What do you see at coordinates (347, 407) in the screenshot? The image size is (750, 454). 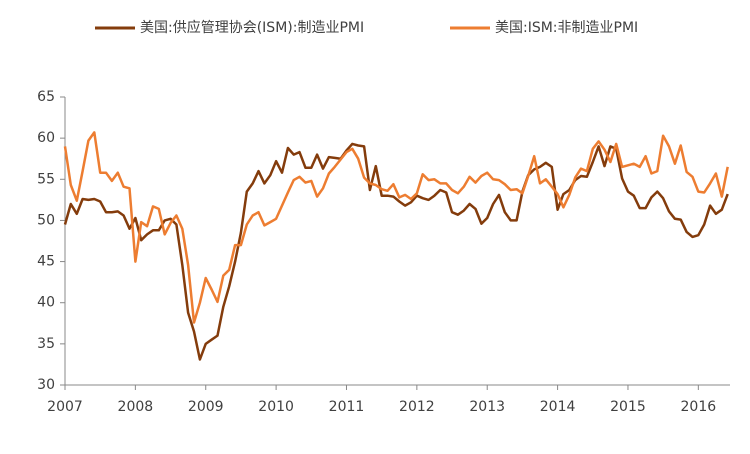 I see `x-tick-label: 2011` at bounding box center [347, 407].